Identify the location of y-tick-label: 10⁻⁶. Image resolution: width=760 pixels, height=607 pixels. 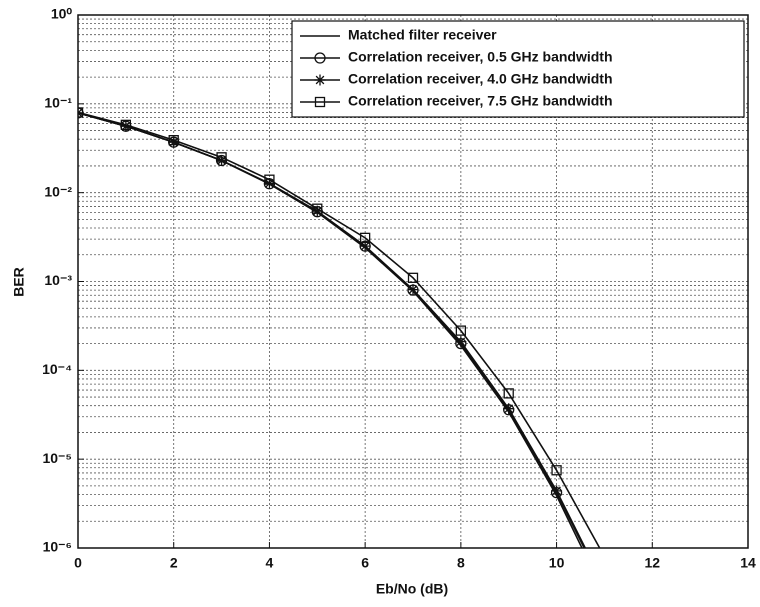
(57, 547).